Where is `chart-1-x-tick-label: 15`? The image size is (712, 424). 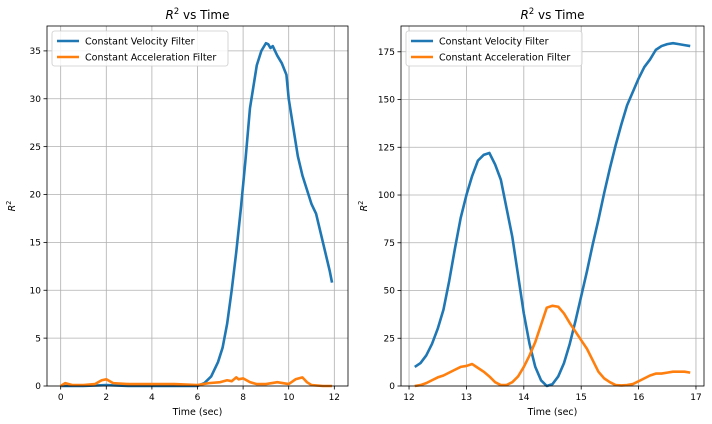
chart-1-x-tick-label: 15 is located at coordinates (580, 398).